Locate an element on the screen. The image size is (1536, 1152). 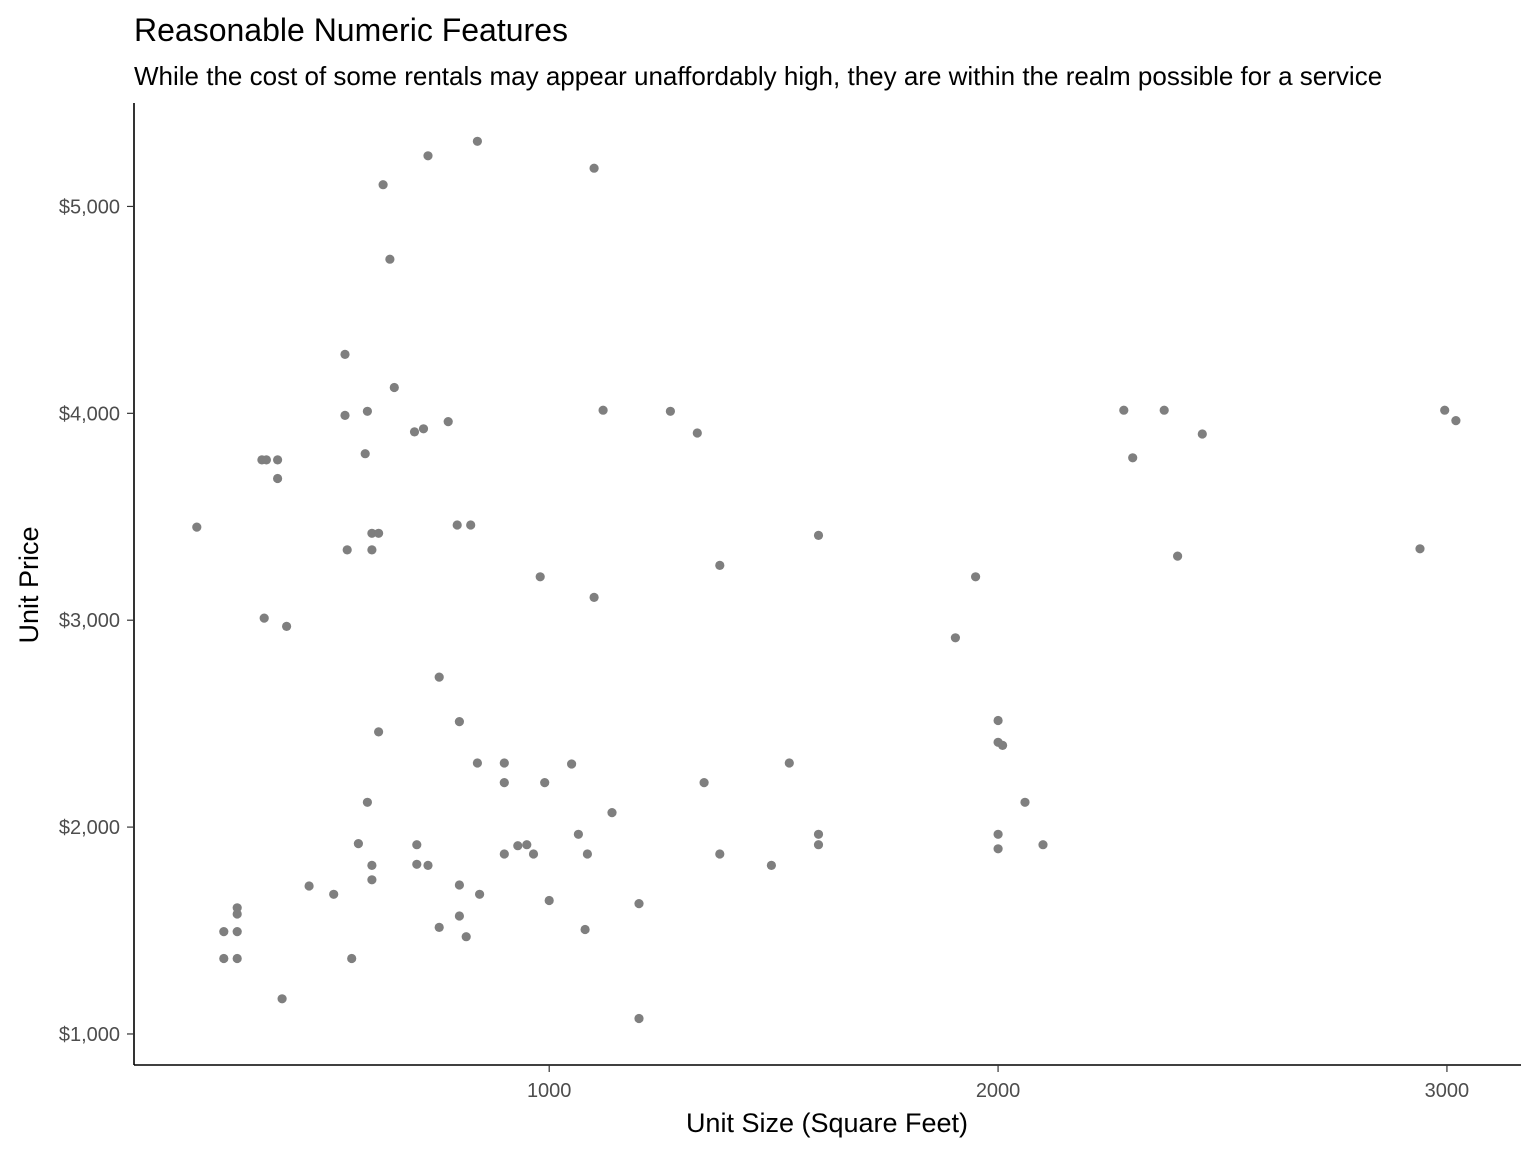
y-tick-label-1: $2,000 is located at coordinates (89, 828).